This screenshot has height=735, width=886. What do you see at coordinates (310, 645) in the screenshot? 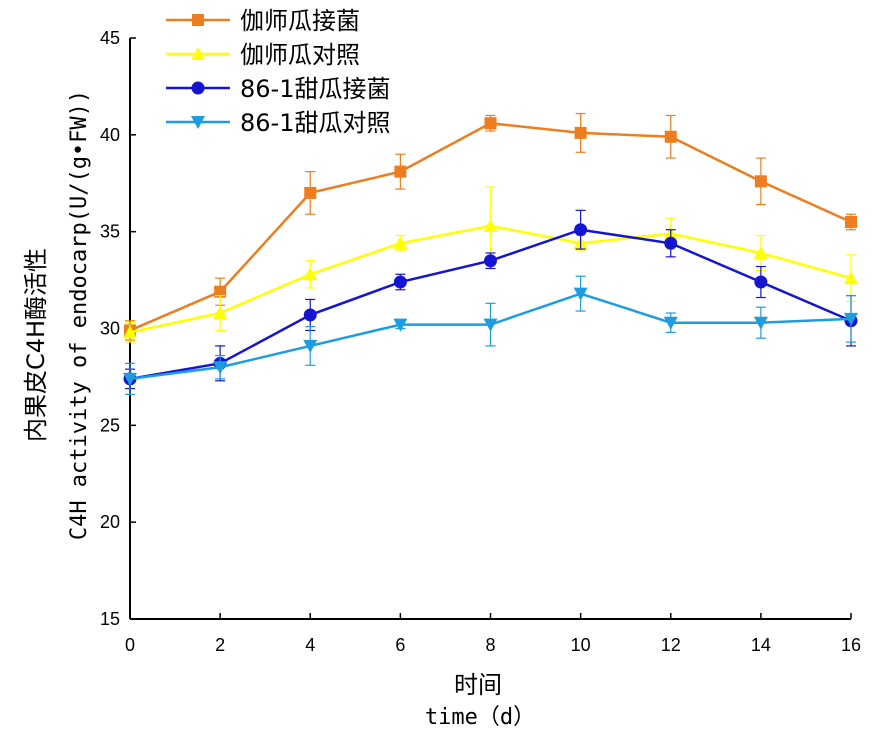
I see `x-tick-label: 4` at bounding box center [310, 645].